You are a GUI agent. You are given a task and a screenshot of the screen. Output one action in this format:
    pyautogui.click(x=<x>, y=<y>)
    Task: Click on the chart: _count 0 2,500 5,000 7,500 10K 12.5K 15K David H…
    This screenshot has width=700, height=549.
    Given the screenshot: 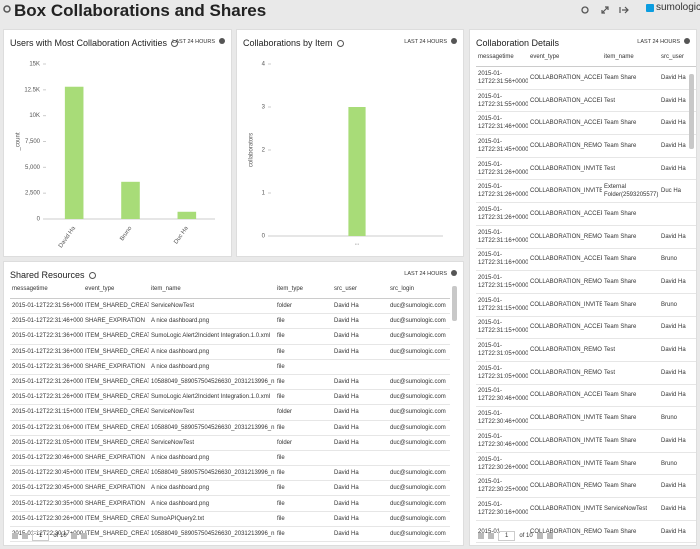 What is the action you would take?
    pyautogui.click(x=115, y=155)
    